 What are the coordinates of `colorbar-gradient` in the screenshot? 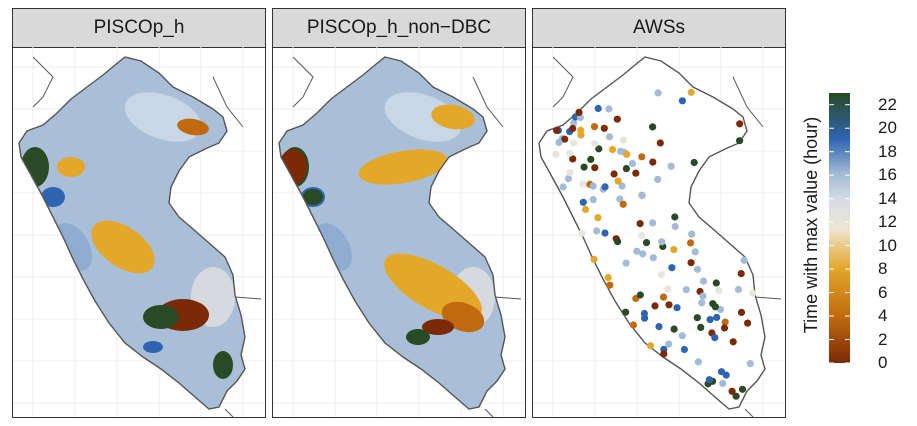 It's located at (839, 228).